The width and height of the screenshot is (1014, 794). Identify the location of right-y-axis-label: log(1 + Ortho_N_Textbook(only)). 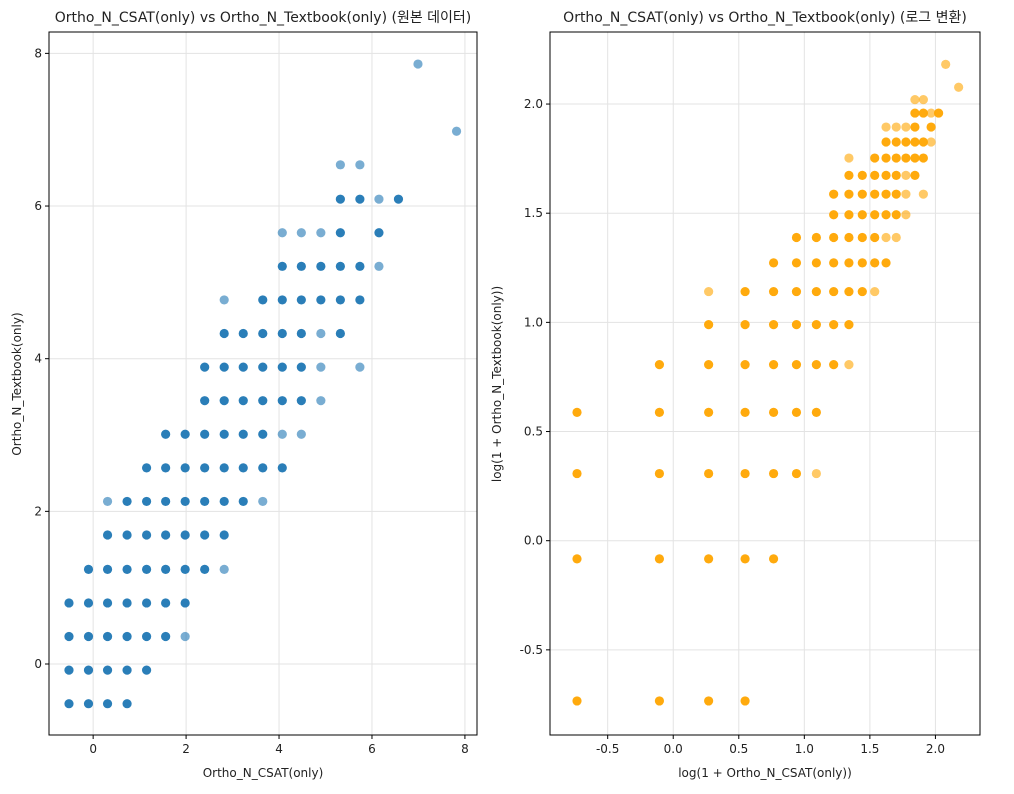
(497, 384).